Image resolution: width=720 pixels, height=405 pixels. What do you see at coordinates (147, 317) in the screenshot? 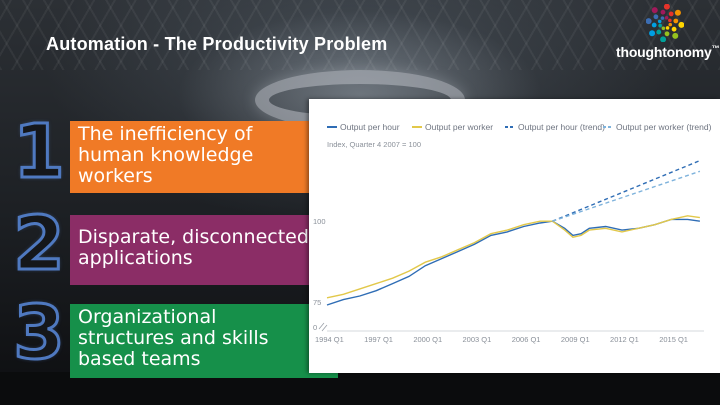
I see `item-3-line-1: Organizational` at bounding box center [147, 317].